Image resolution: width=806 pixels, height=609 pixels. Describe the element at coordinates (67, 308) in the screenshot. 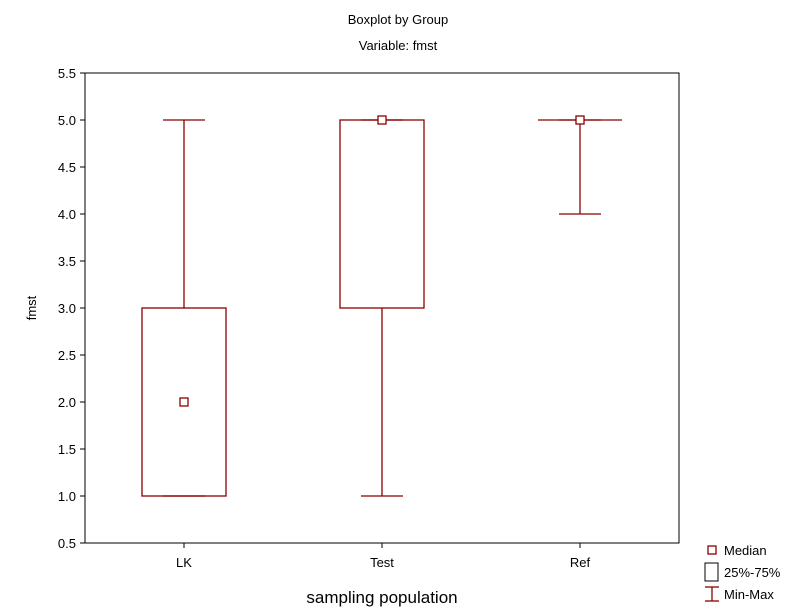

I see `y-tick-label: 3.0` at that location.